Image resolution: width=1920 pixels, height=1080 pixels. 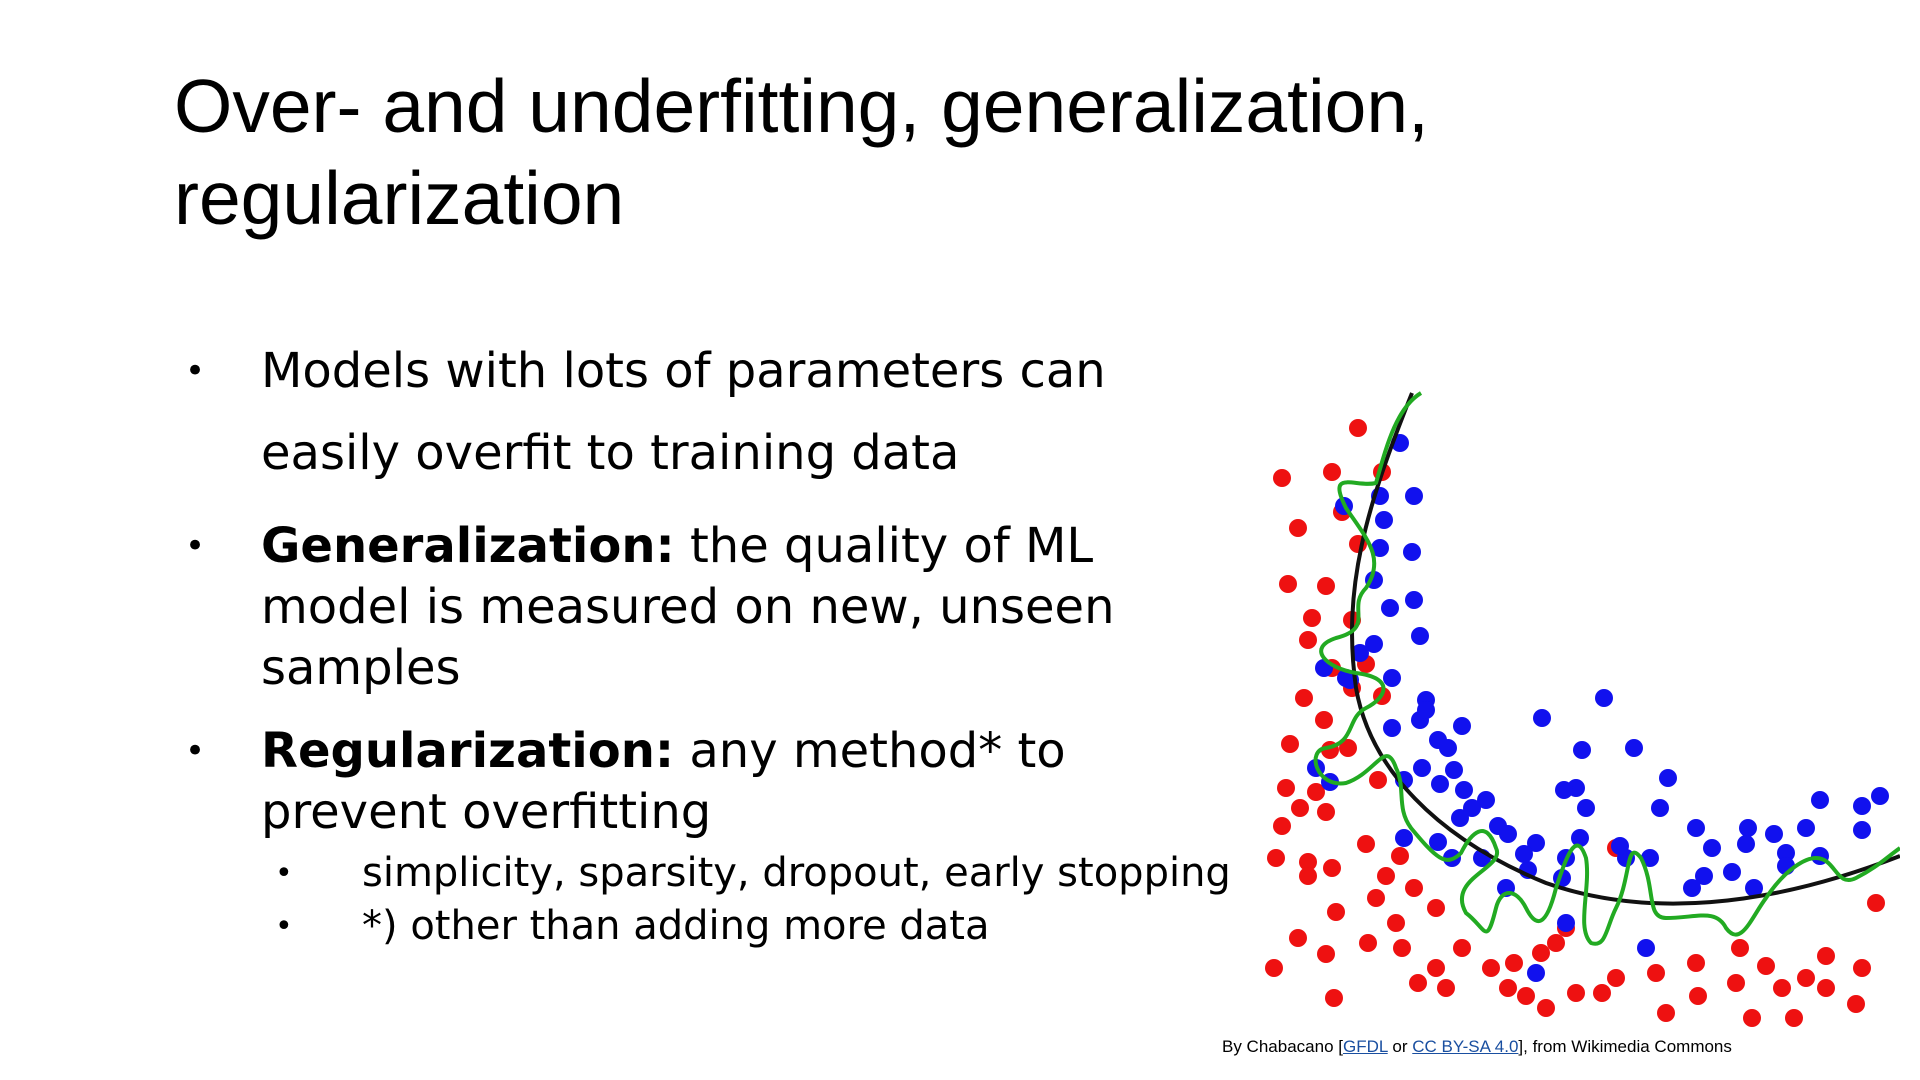 What do you see at coordinates (676, 926) in the screenshot?
I see `sub-bullet-text: *) other than adding more data` at bounding box center [676, 926].